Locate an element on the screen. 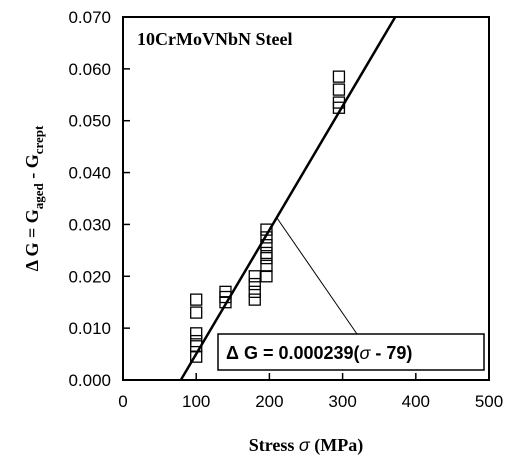 The height and width of the screenshot is (461, 517). y-tick-label: 0.050 is located at coordinates (89, 121).